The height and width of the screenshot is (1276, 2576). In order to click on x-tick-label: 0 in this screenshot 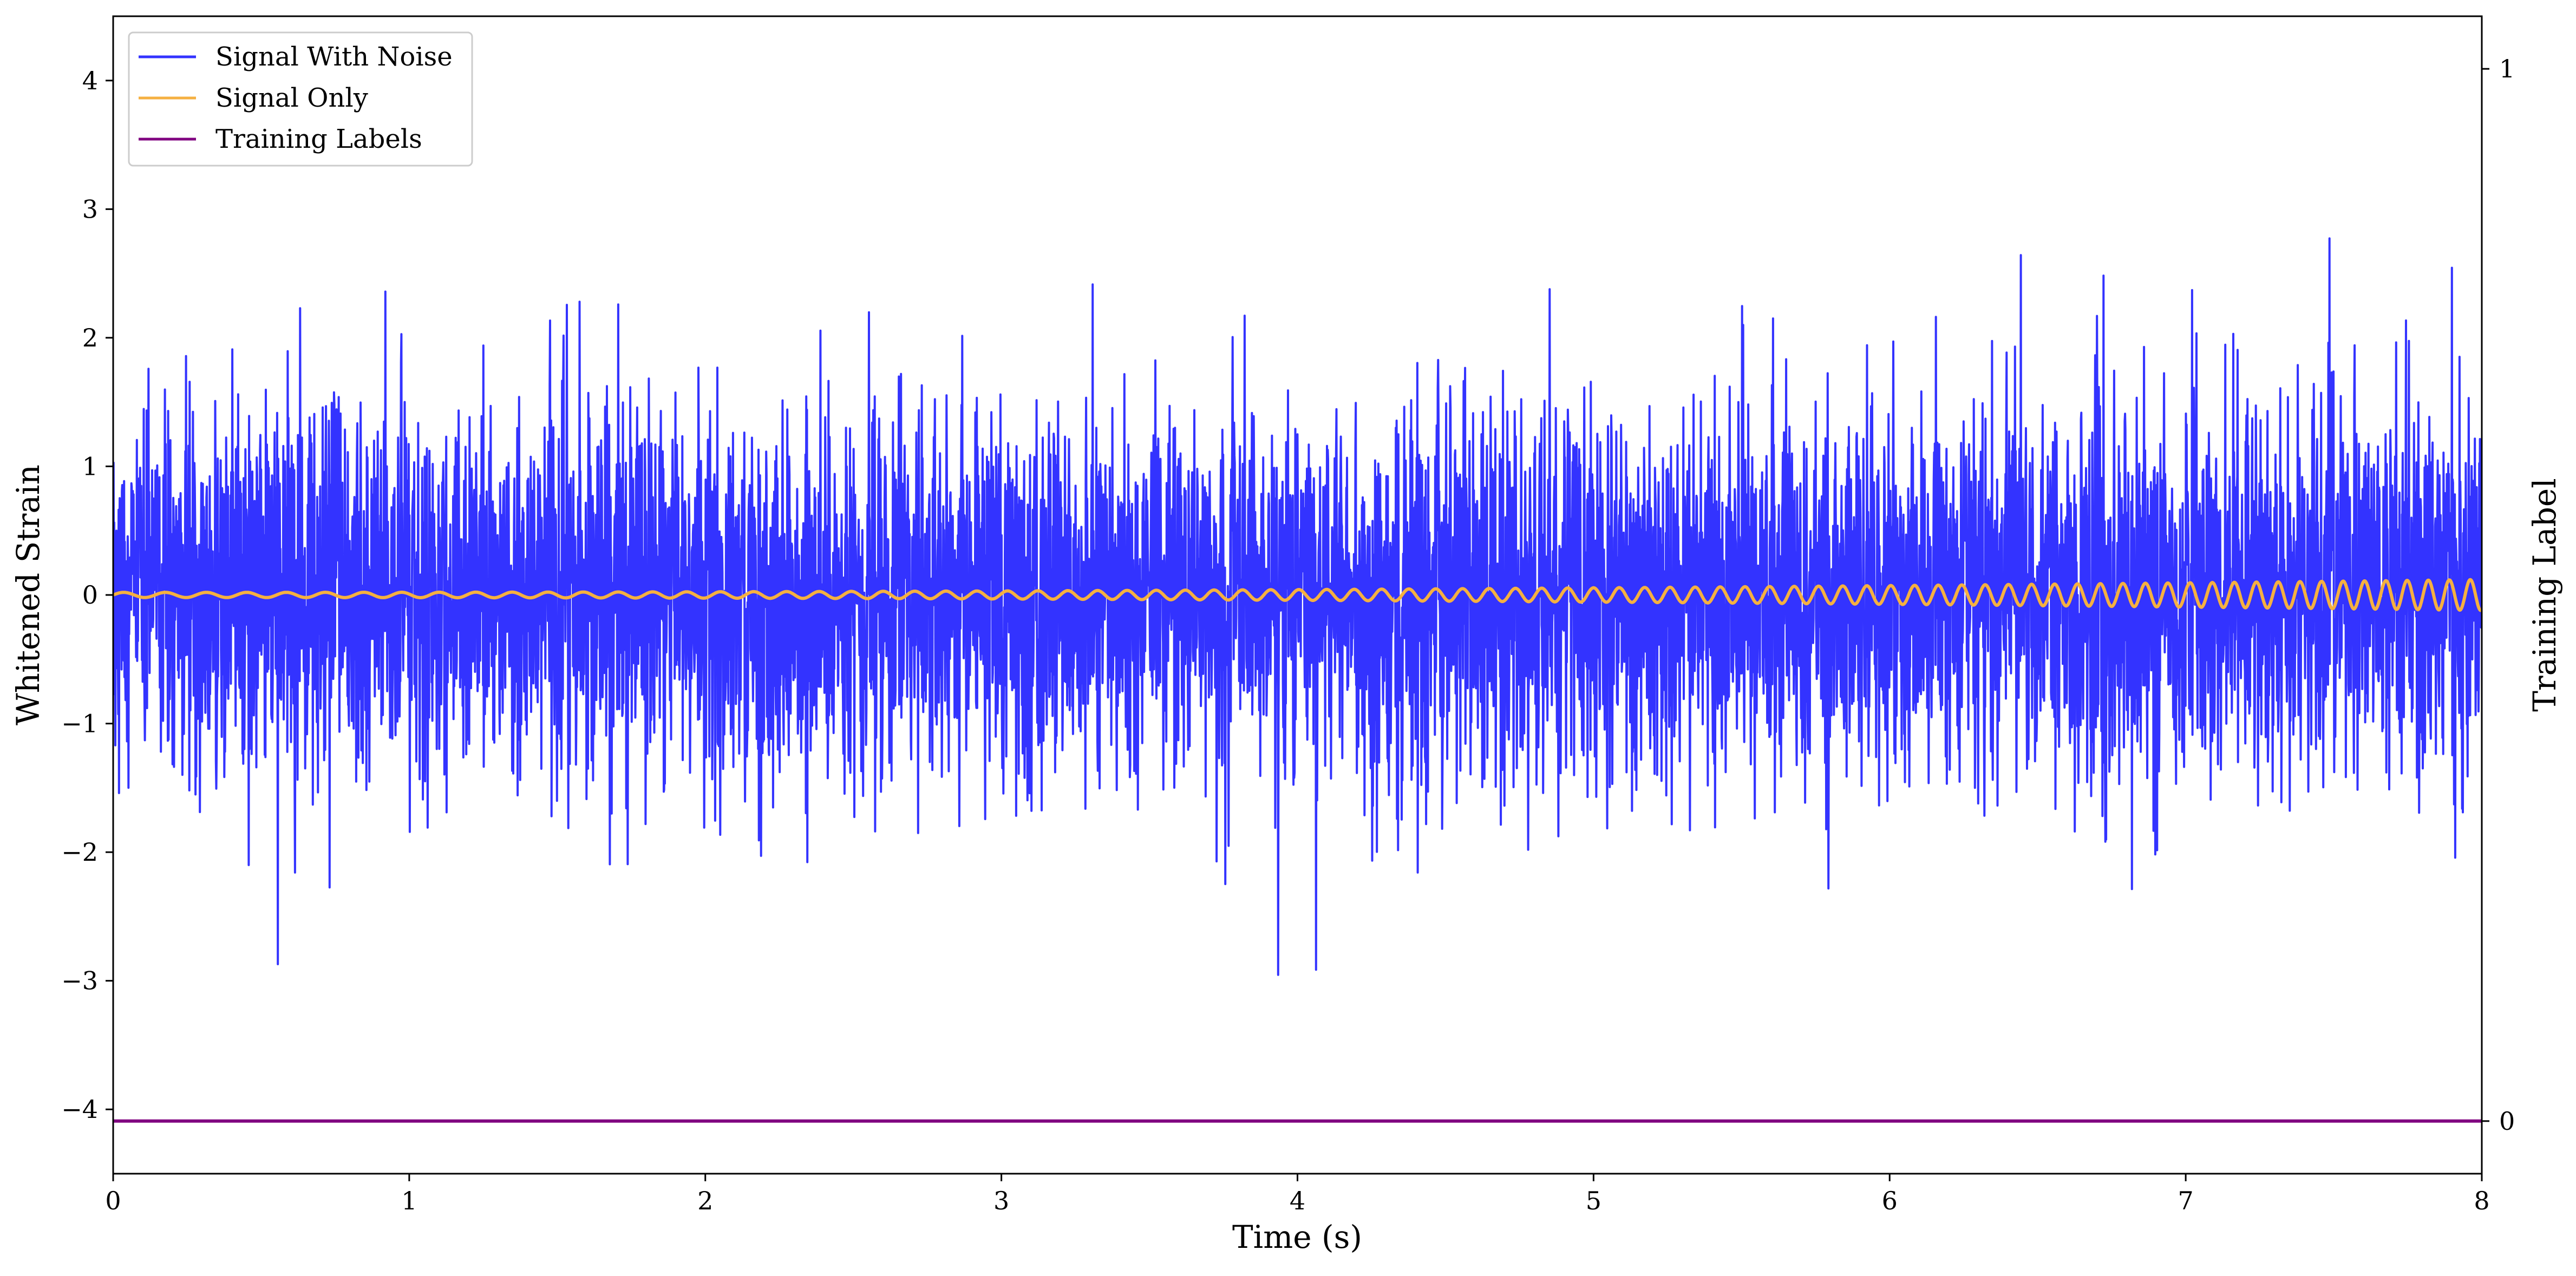, I will do `click(113, 1200)`.